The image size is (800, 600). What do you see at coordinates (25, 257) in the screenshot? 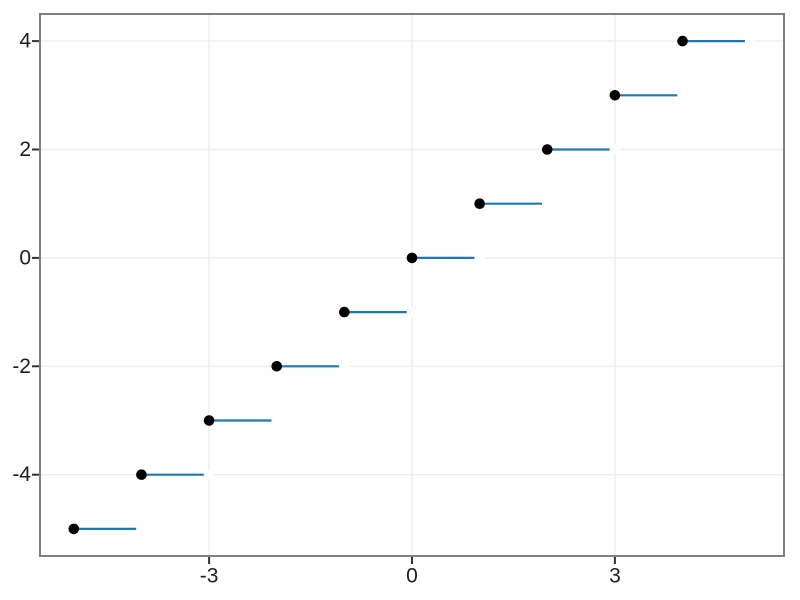
I see `y-tick-label: 0` at bounding box center [25, 257].